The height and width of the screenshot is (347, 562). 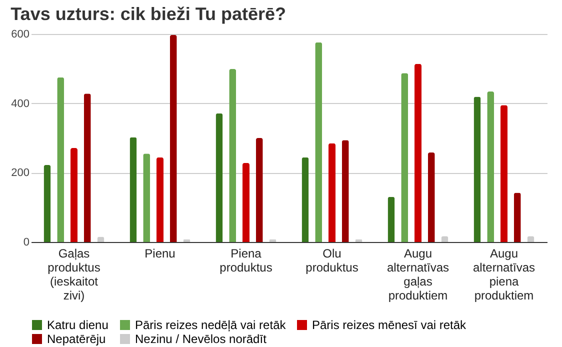 What do you see at coordinates (160, 253) in the screenshot?
I see `x-tick-label: Pienu` at bounding box center [160, 253].